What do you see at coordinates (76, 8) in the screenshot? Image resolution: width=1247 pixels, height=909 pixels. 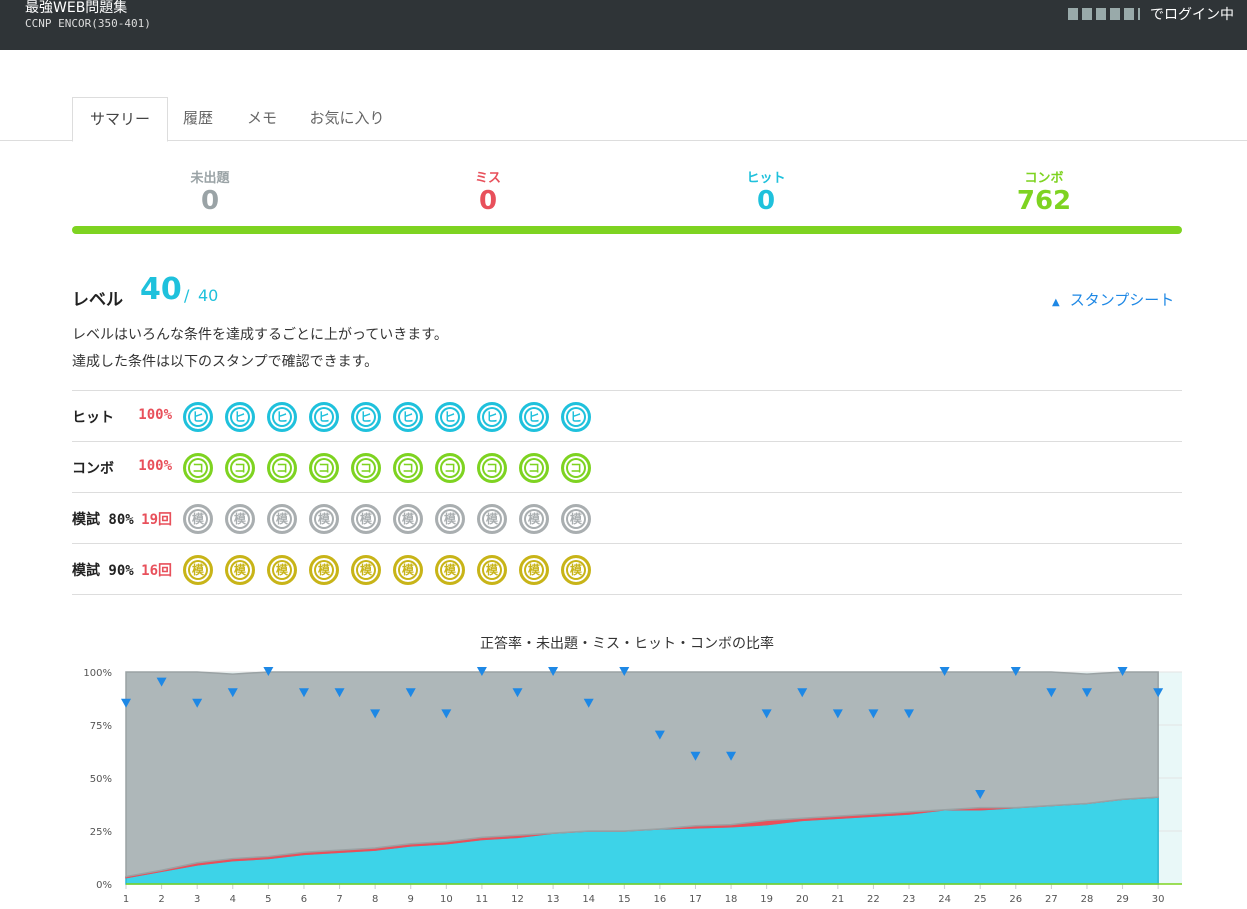 I see `app-title: 最強WEB問題集` at bounding box center [76, 8].